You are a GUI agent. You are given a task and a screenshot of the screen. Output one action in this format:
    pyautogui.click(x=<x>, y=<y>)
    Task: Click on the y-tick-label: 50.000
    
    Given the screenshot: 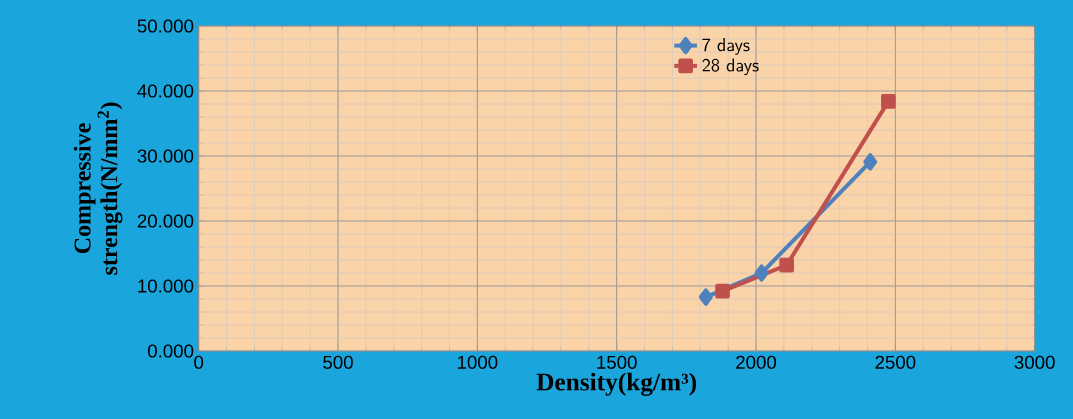 What is the action you would take?
    pyautogui.click(x=165, y=26)
    